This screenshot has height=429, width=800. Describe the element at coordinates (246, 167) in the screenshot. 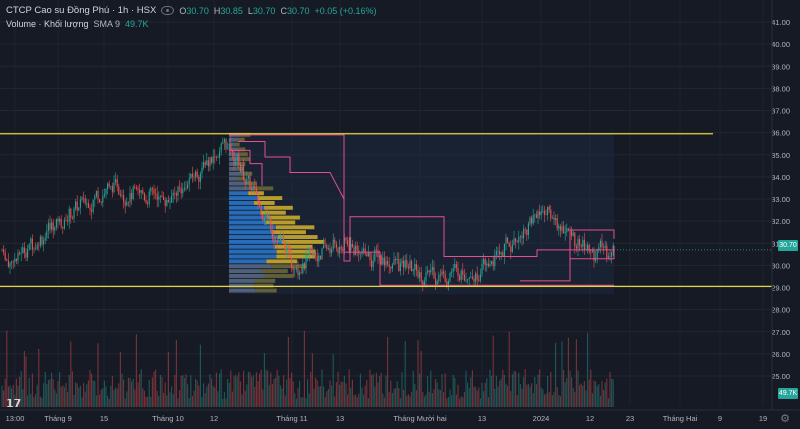

I see `range-box-inner` at that location.